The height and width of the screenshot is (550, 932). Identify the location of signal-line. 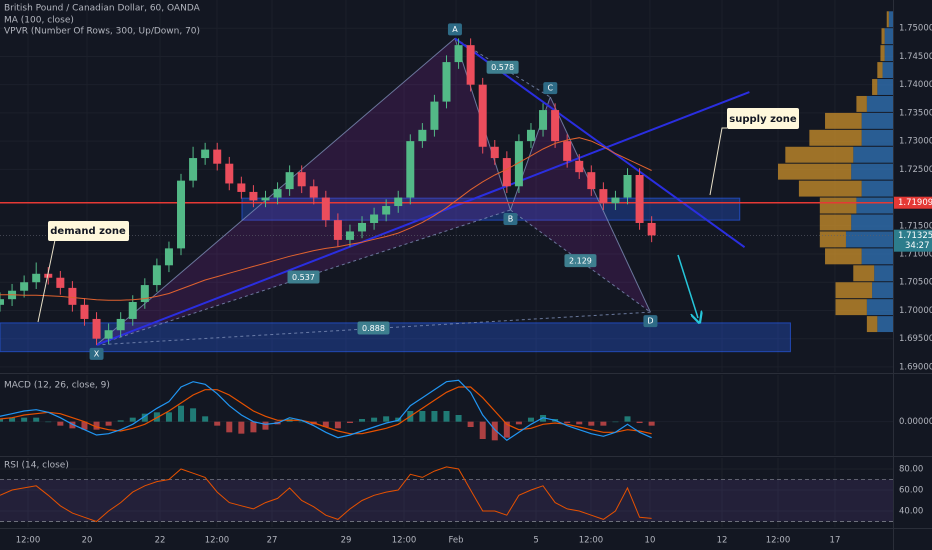
(326, 410).